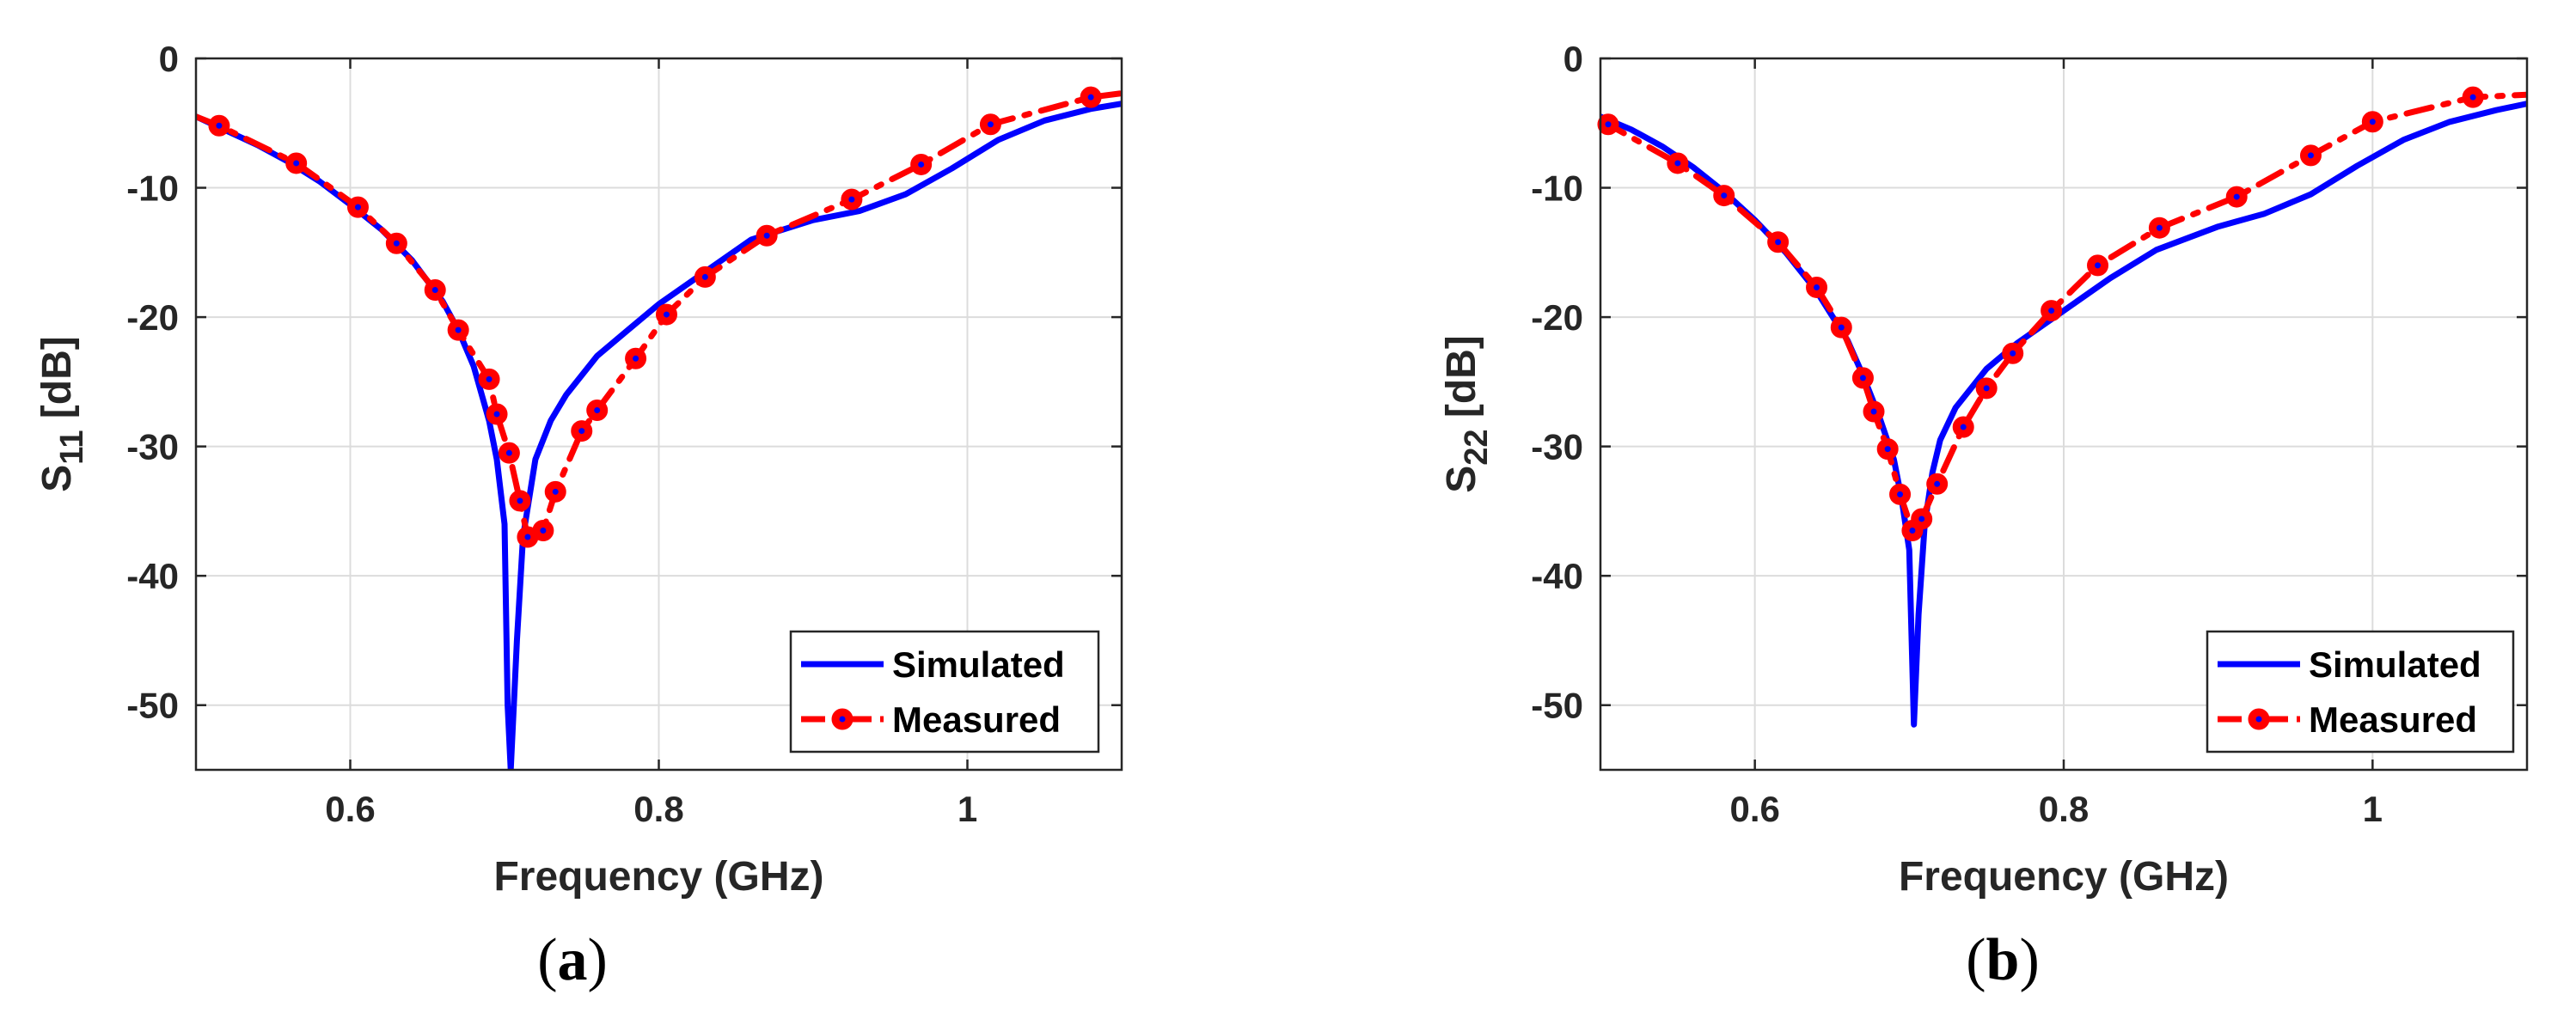  I want to click on y-axis-label: S11 [dB], so click(62, 414).